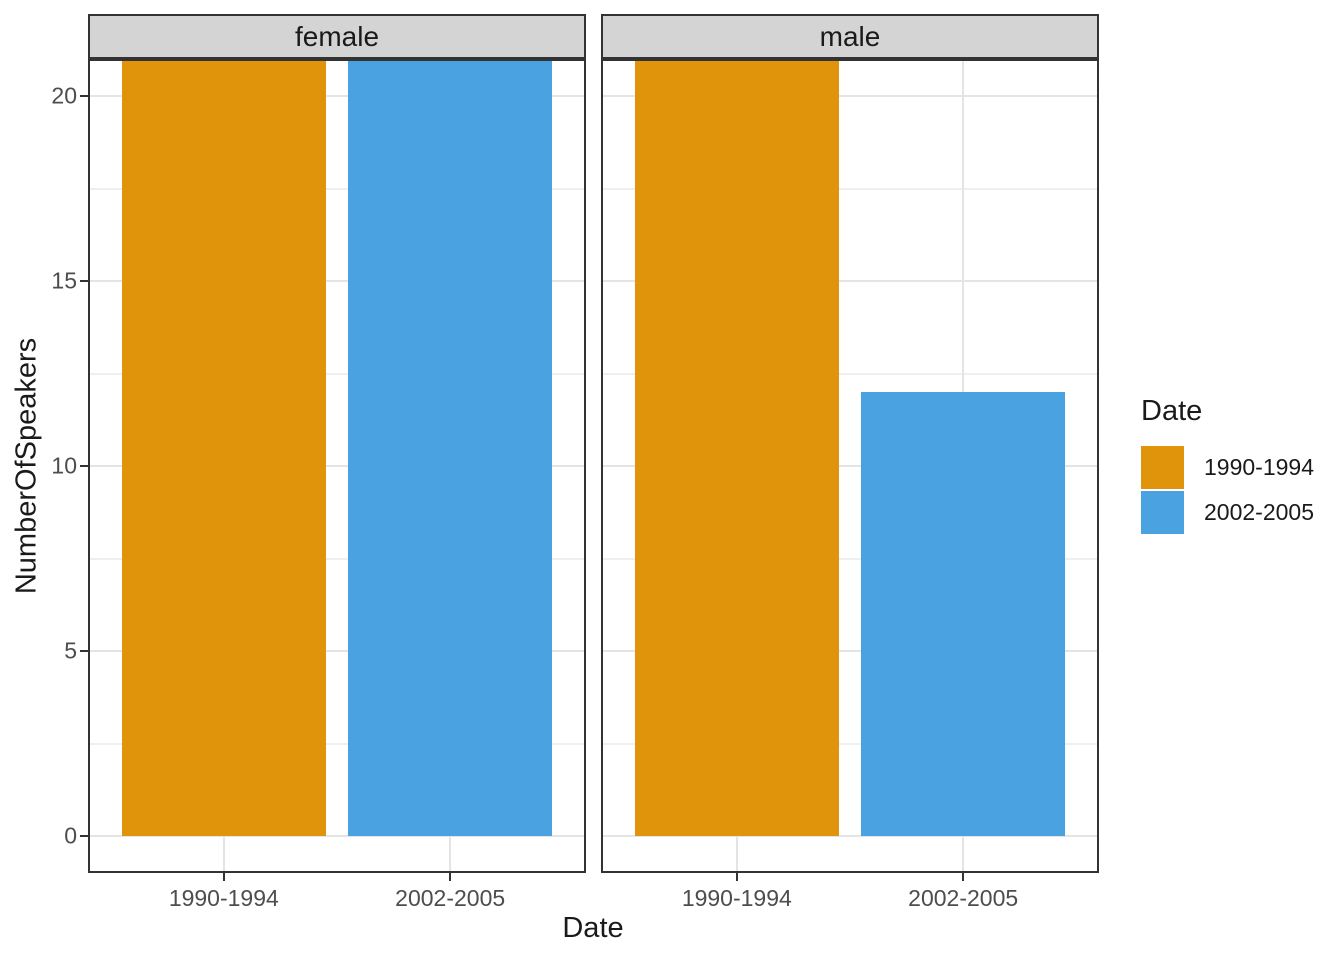  Describe the element at coordinates (1259, 467) in the screenshot. I see `legend-label: 1990-1994` at that location.